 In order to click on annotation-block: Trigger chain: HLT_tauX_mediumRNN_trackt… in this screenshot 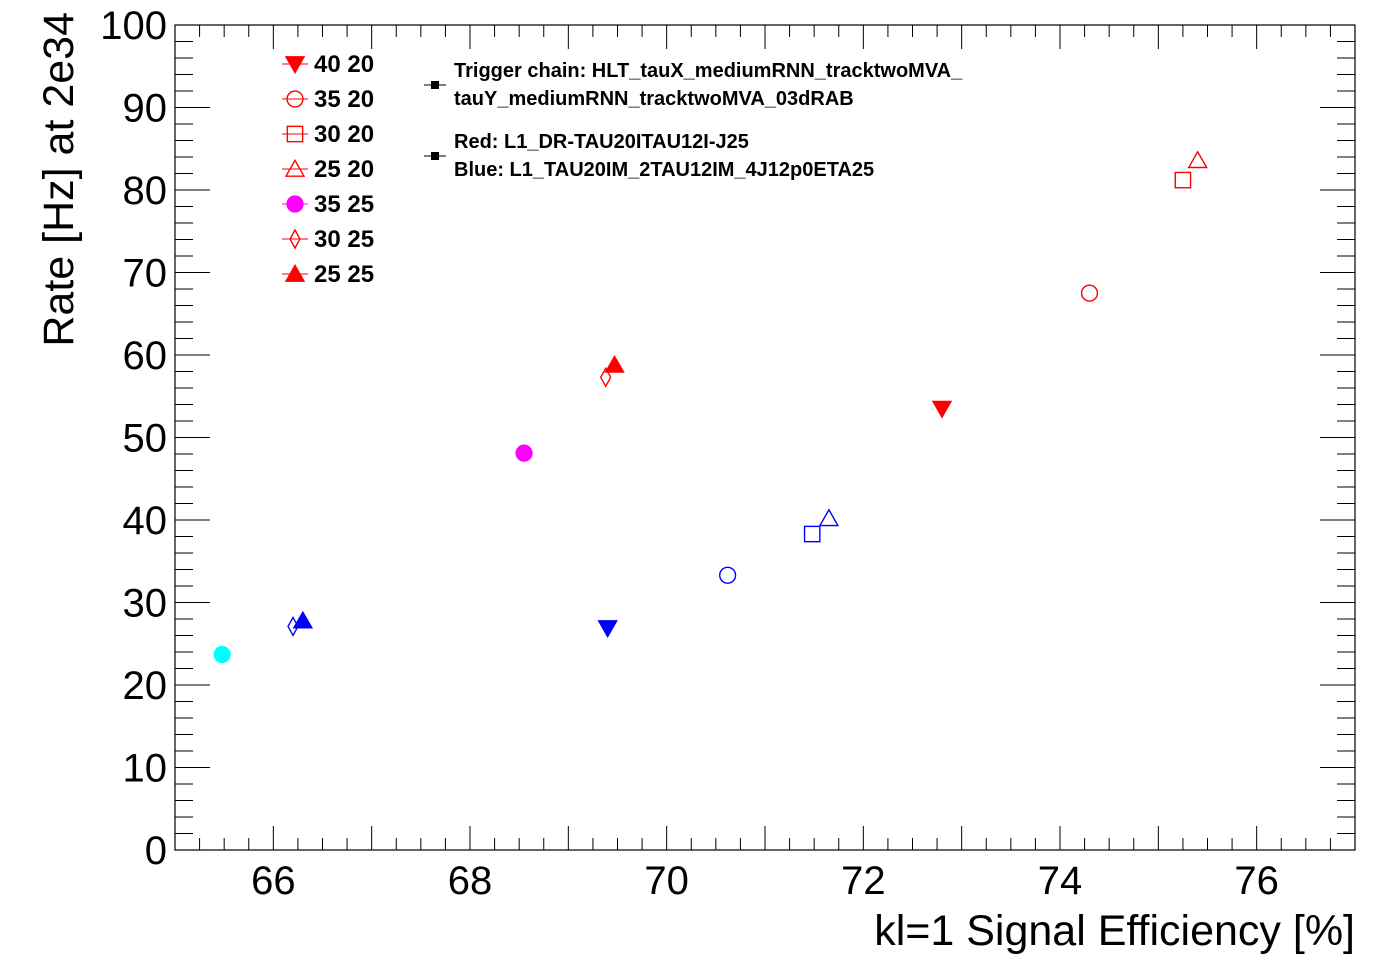, I will do `click(693, 85)`.